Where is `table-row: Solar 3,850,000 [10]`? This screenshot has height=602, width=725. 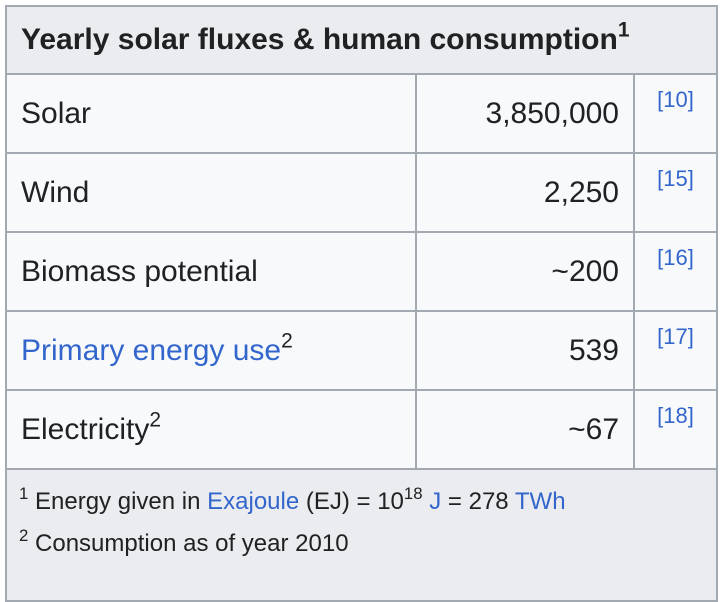
table-row: Solar 3,850,000 [10] is located at coordinates (361, 113).